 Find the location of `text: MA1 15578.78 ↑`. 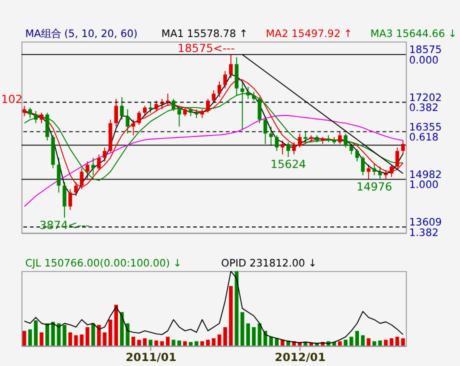

text: MA1 15578.78 ↑ is located at coordinates (204, 34).